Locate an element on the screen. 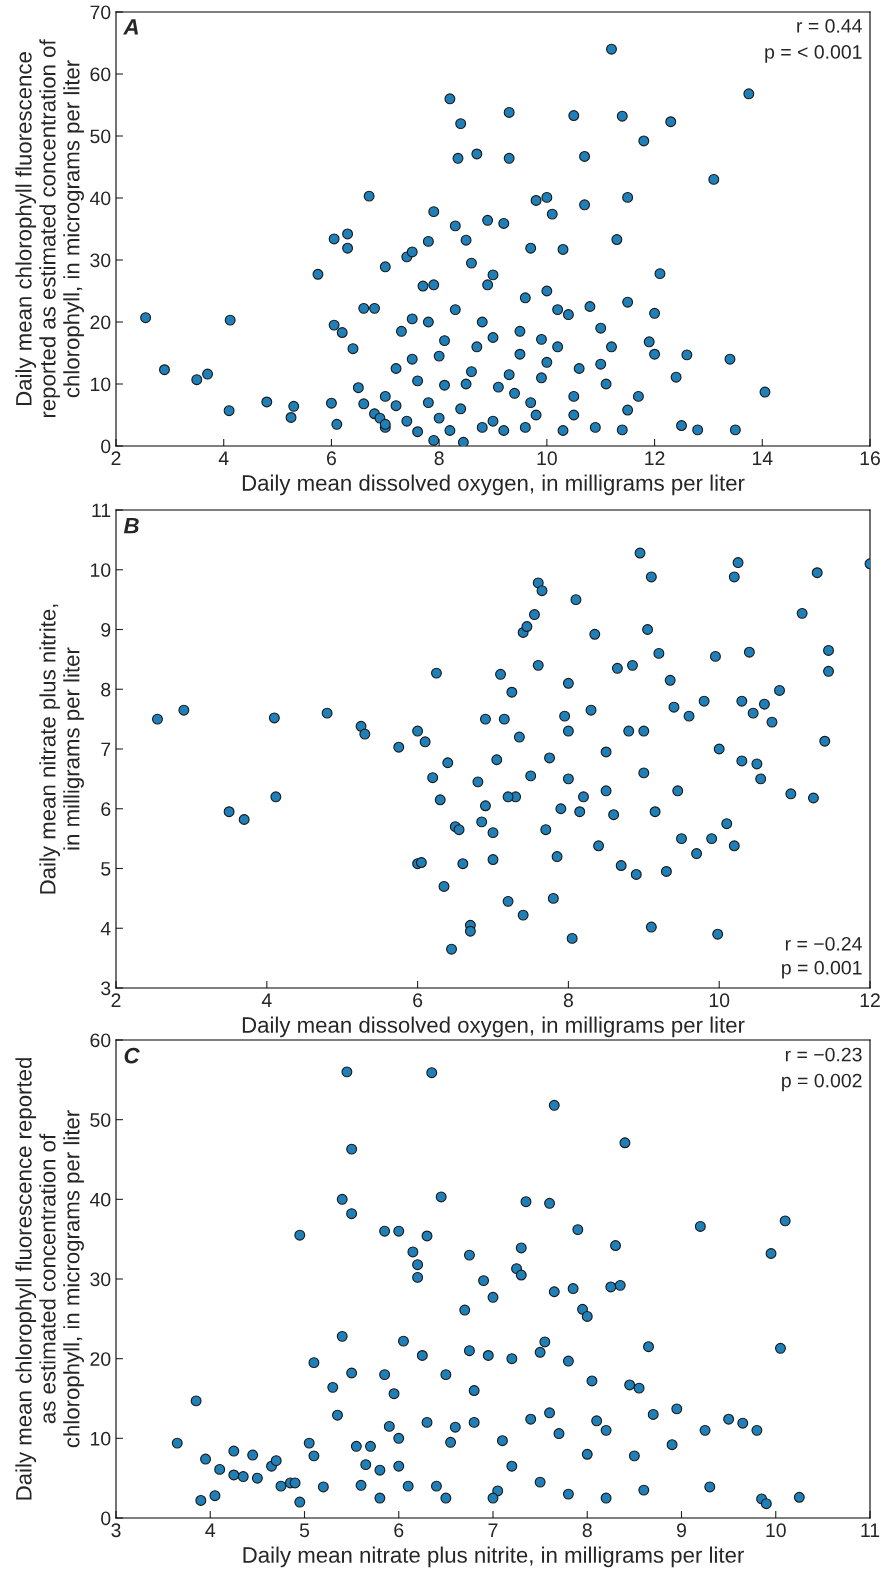 Image resolution: width=886 pixels, height=1570 pixels. y-tick-label: 4 is located at coordinates (105, 928).